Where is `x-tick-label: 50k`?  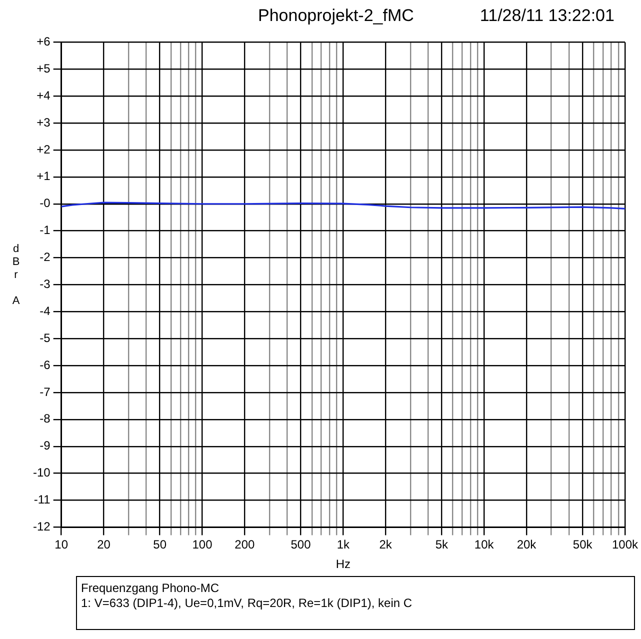 x-tick-label: 50k is located at coordinates (583, 545).